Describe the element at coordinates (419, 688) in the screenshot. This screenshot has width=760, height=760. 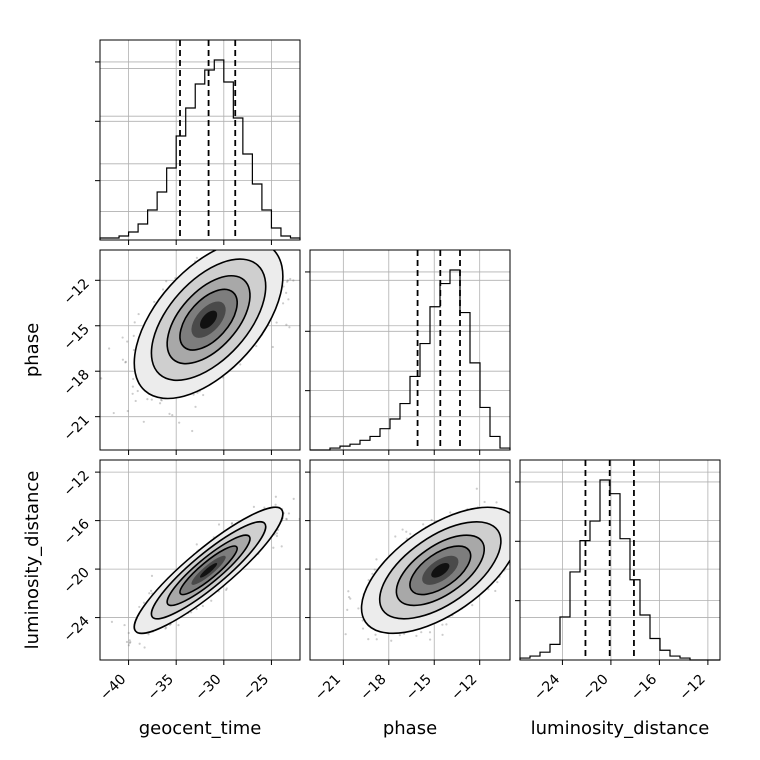
I see `x-tick-label: −15` at that location.